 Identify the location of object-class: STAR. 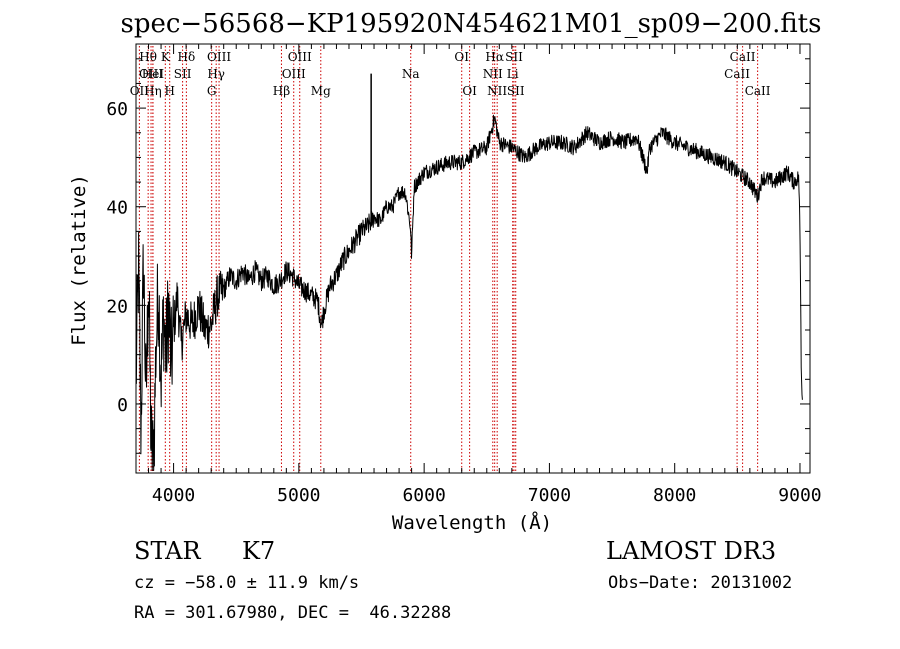
(167, 551).